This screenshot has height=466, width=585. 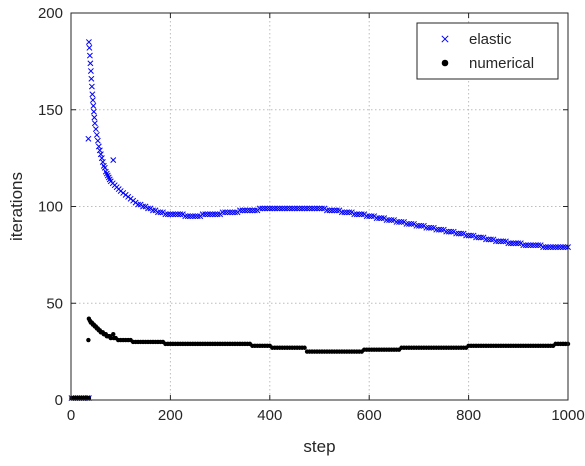 I want to click on y-tick-label: 150, so click(x=50, y=110).